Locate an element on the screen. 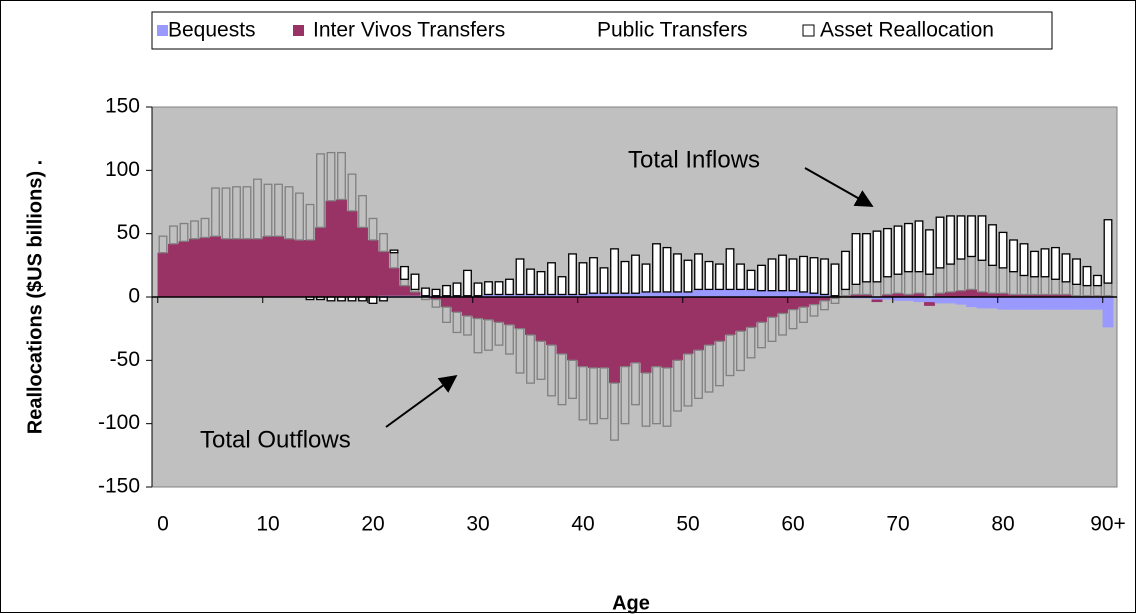 This screenshot has height=614, width=1137. x-tick-label: 30 is located at coordinates (477, 524).